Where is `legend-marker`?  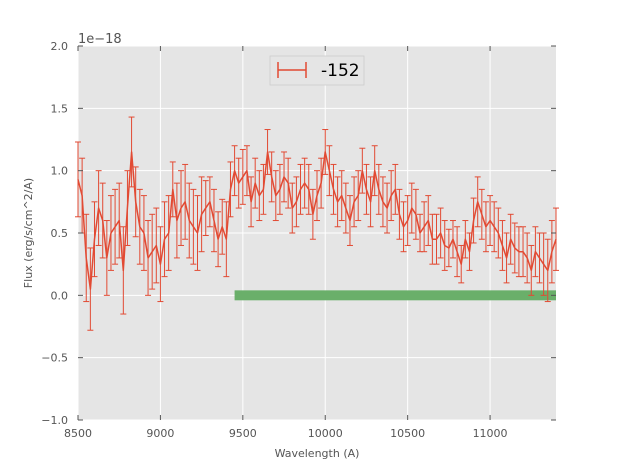
legend-marker is located at coordinates (292, 70).